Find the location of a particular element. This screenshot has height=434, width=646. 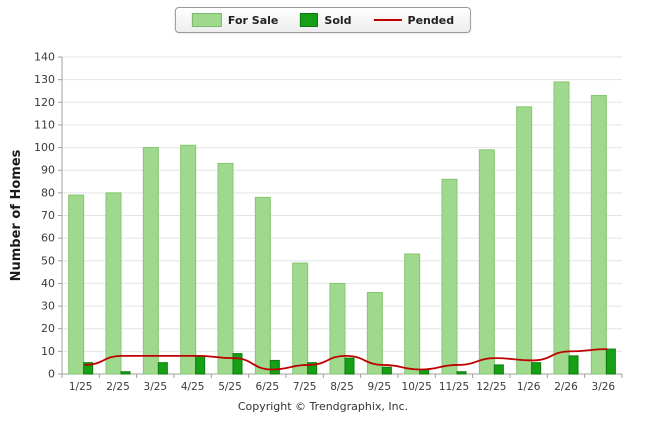

x-axis-label: 2/26 is located at coordinates (566, 387).